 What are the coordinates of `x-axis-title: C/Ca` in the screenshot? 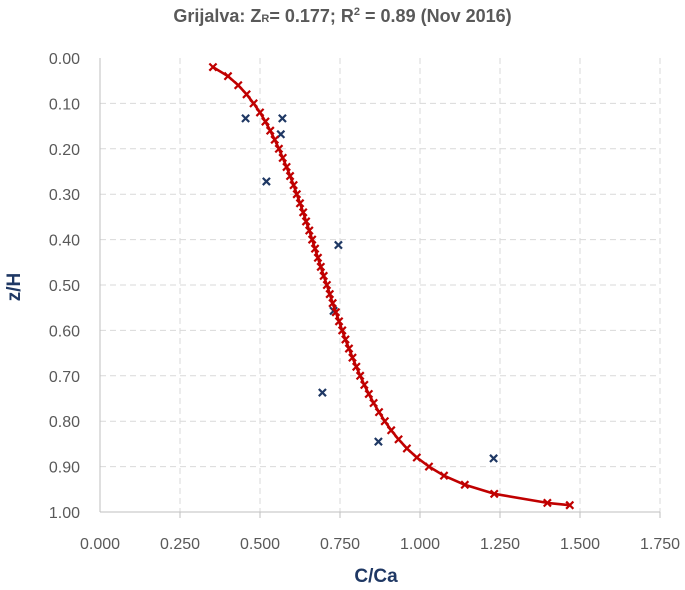 It's located at (376, 576).